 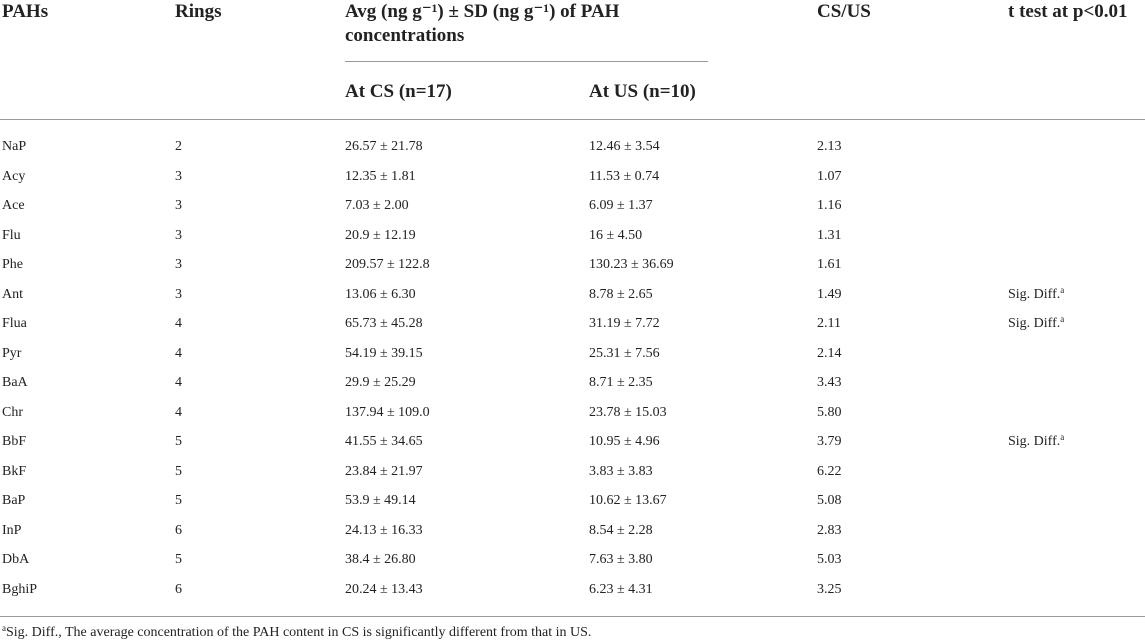 I want to click on cell-cs-text: 24.13 ± 16.33, so click(x=384, y=530).